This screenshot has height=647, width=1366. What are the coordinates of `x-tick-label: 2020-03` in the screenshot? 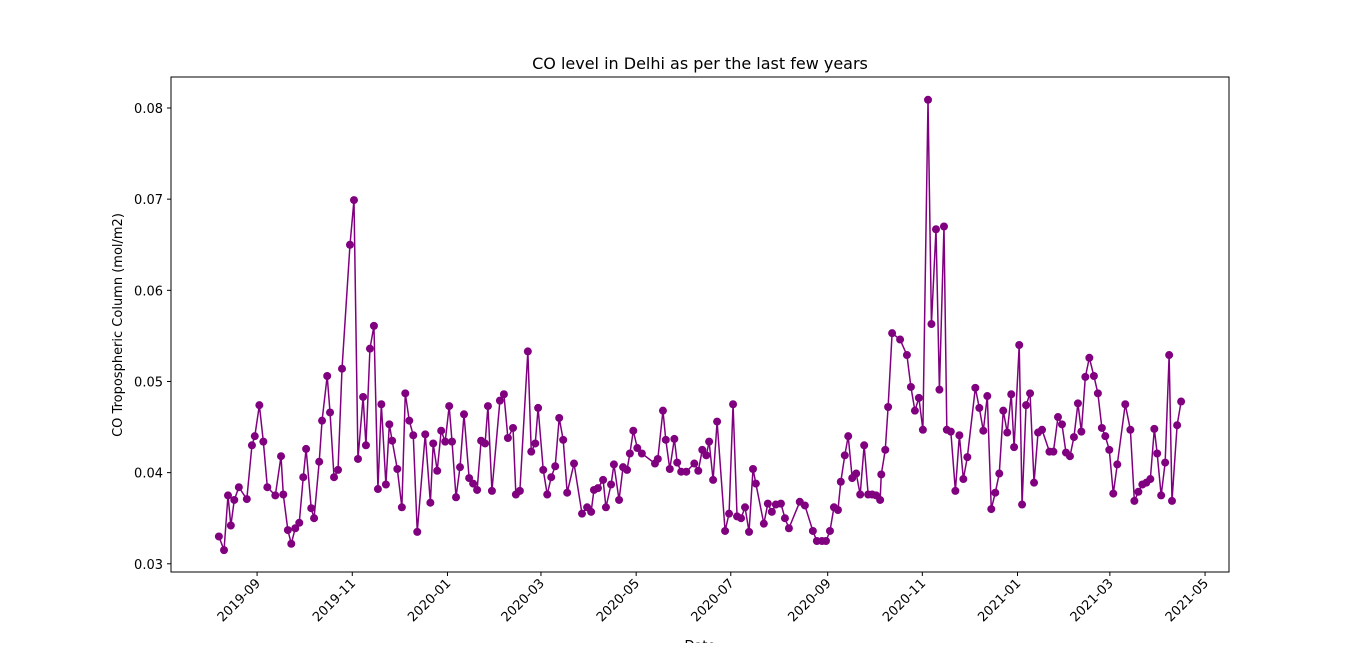 It's located at (523, 600).